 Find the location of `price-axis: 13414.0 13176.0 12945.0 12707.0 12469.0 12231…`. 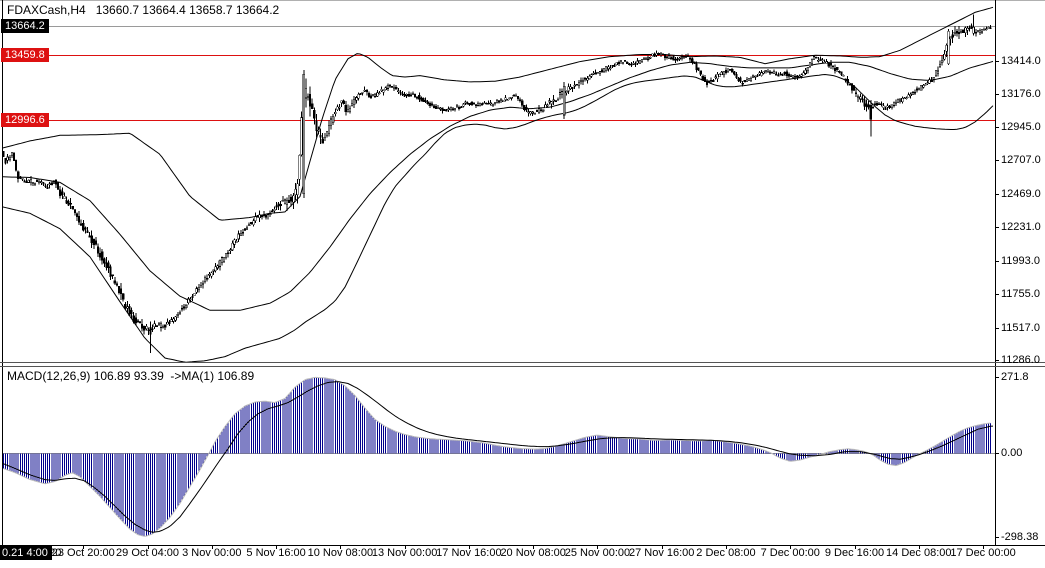

price-axis: 13414.0 13176.0 12945.0 12707.0 12469.0 12231… is located at coordinates (1020, 272).